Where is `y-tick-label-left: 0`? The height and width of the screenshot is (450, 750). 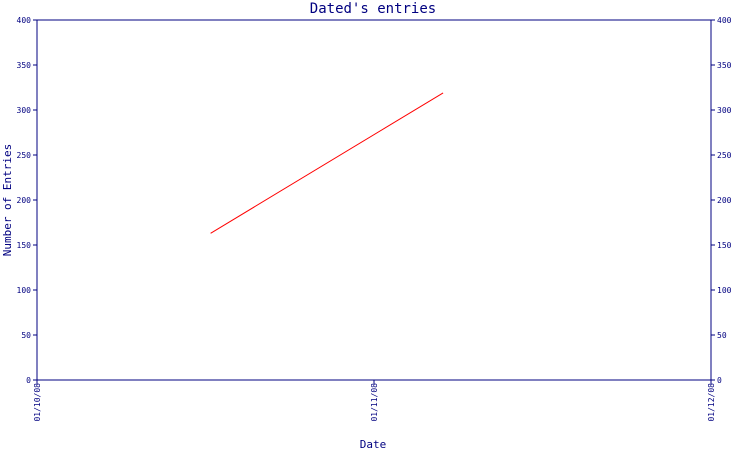 y-tick-label-left: 0 is located at coordinates (28, 380).